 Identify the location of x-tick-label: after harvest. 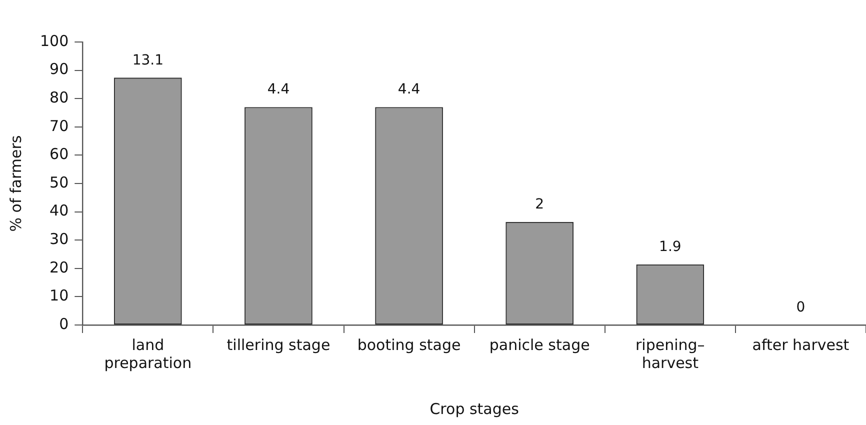
(801, 345).